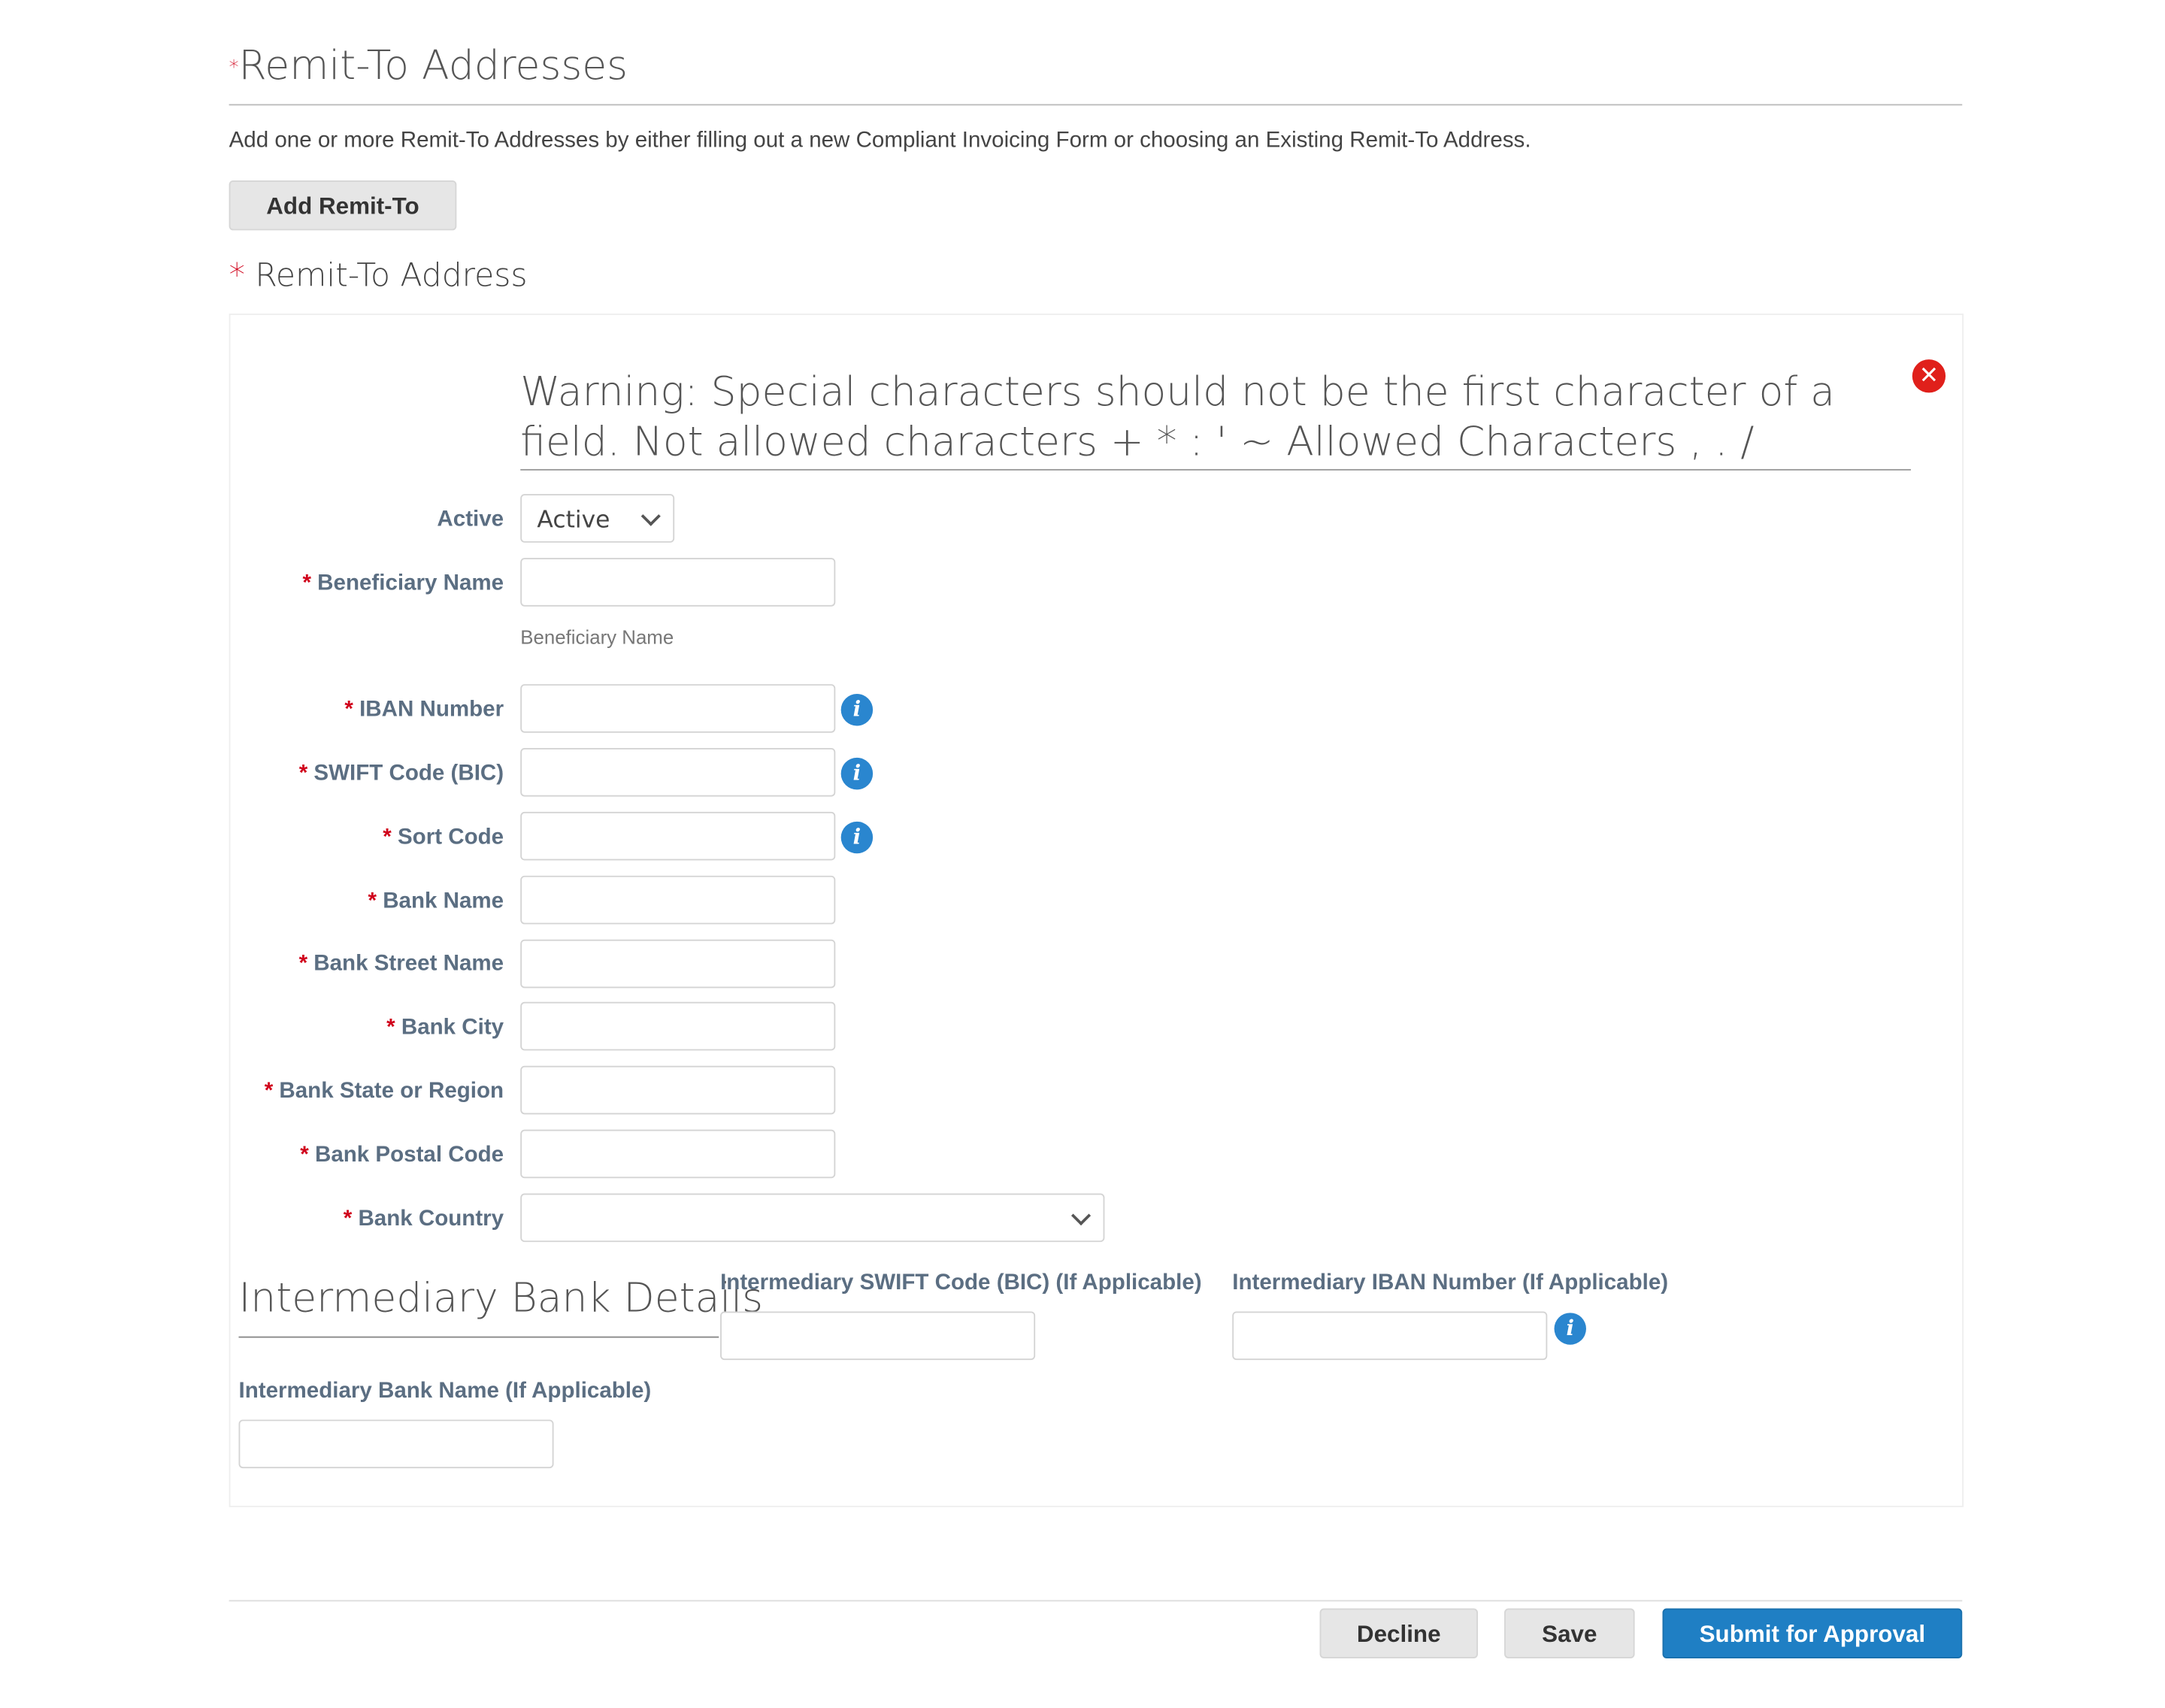 This screenshot has height=1708, width=2165. Describe the element at coordinates (501, 1297) in the screenshot. I see `intermediary-title: Intermediary Bank Details` at that location.